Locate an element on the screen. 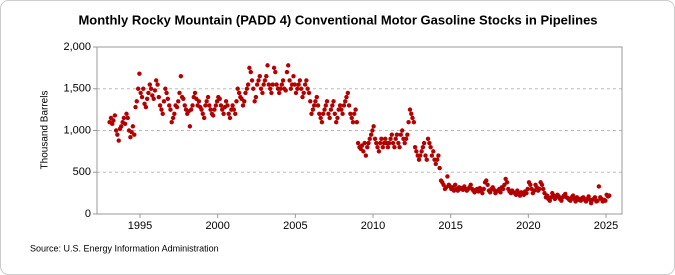  x-tick-label: 2005 is located at coordinates (295, 226).